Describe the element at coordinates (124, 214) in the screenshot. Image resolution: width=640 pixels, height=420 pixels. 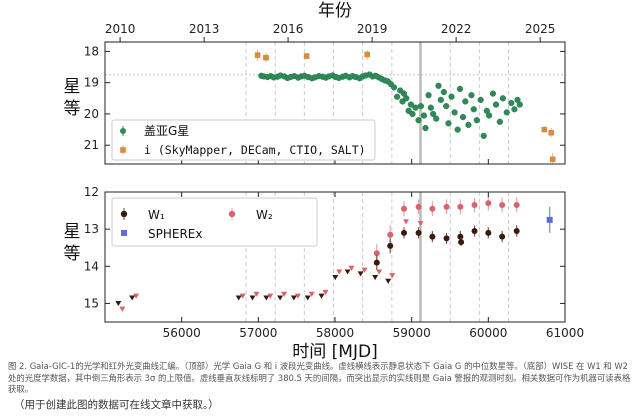
I see `legend-w1-marker` at that location.